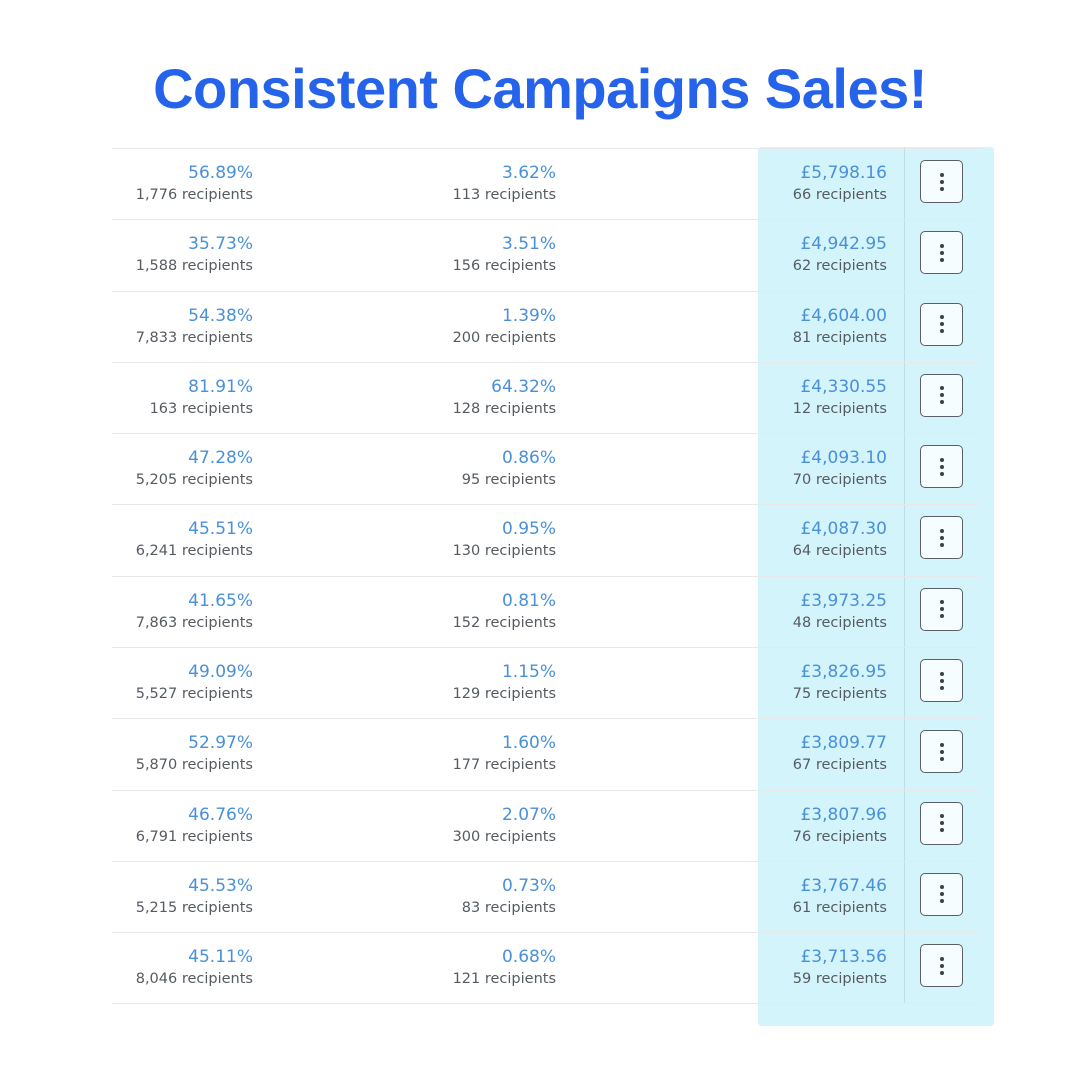 The width and height of the screenshot is (1080, 1080). What do you see at coordinates (509, 897) in the screenshot?
I see `click-rate-cell: 0.73% 83 recipients` at bounding box center [509, 897].